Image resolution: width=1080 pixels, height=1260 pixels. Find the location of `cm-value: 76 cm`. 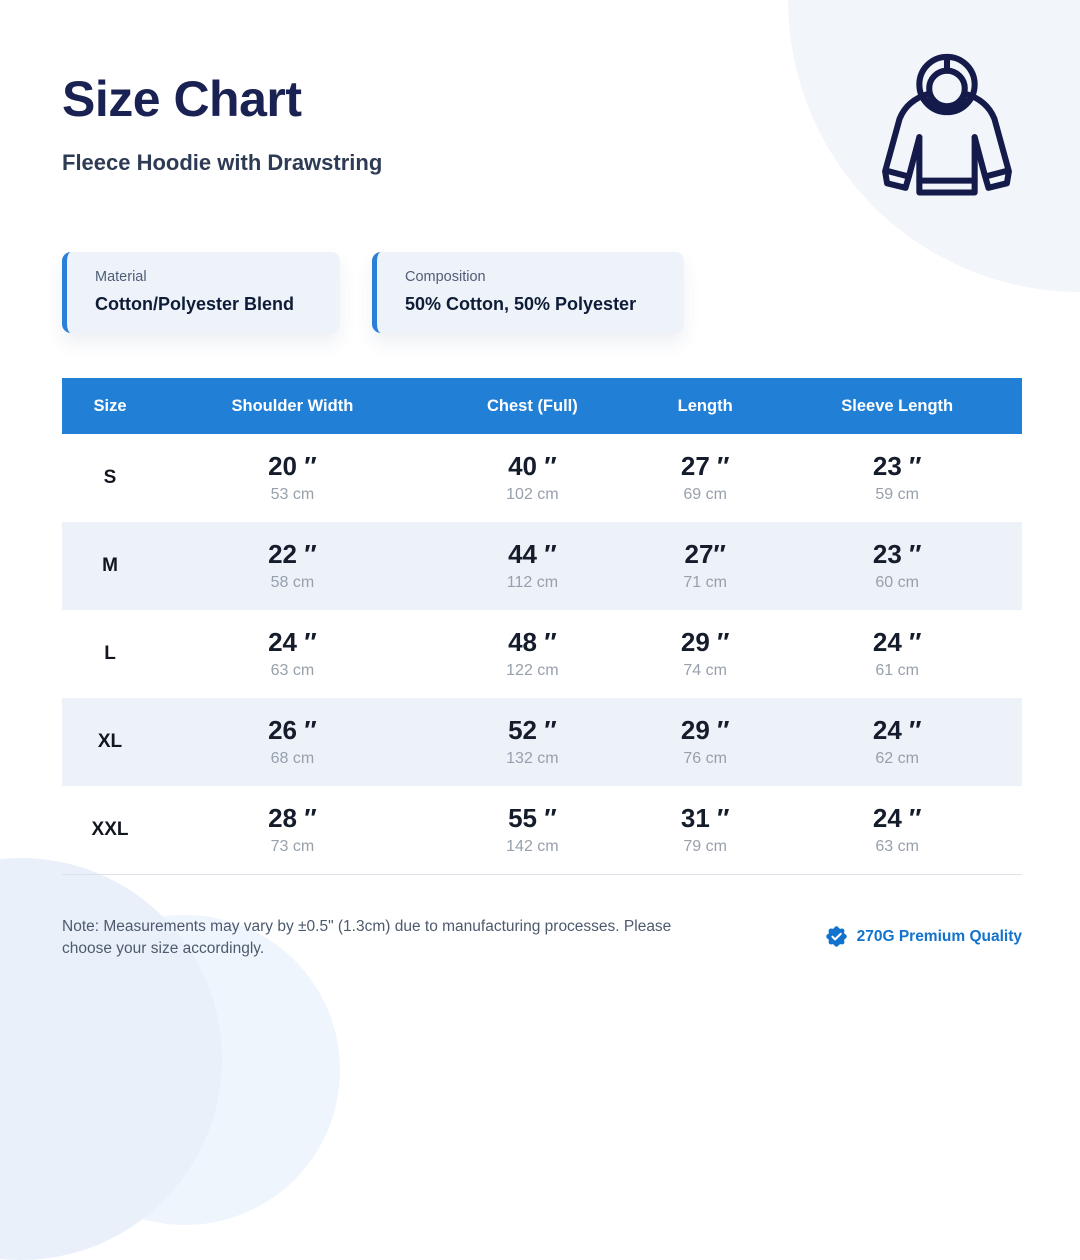

cm-value: 76 cm is located at coordinates (705, 758).